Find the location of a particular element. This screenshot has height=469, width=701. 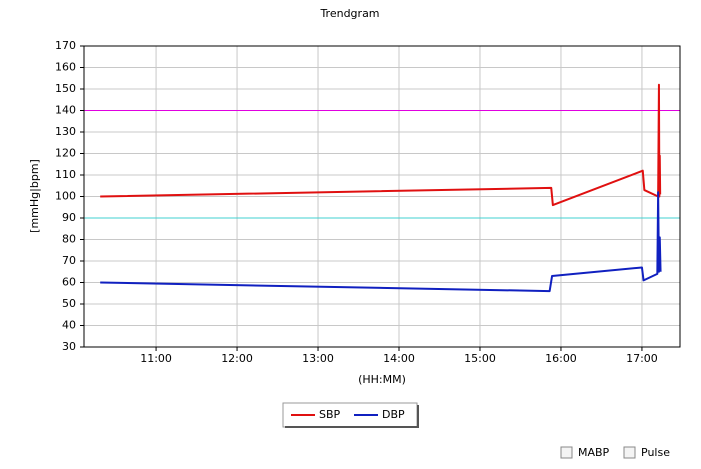

y-tick-label: 150 is located at coordinates (65, 88).